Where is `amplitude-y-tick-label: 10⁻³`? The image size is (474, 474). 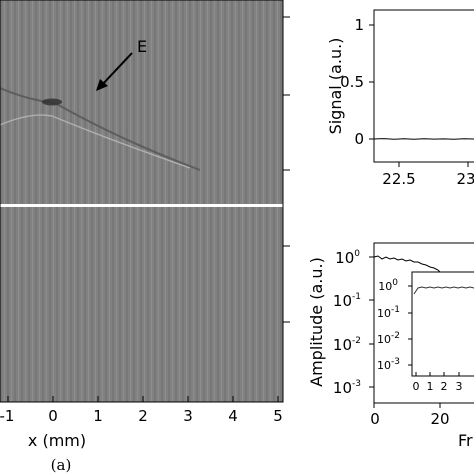
amplitude-y-tick-label: 10⁻³ is located at coordinates (347, 388).